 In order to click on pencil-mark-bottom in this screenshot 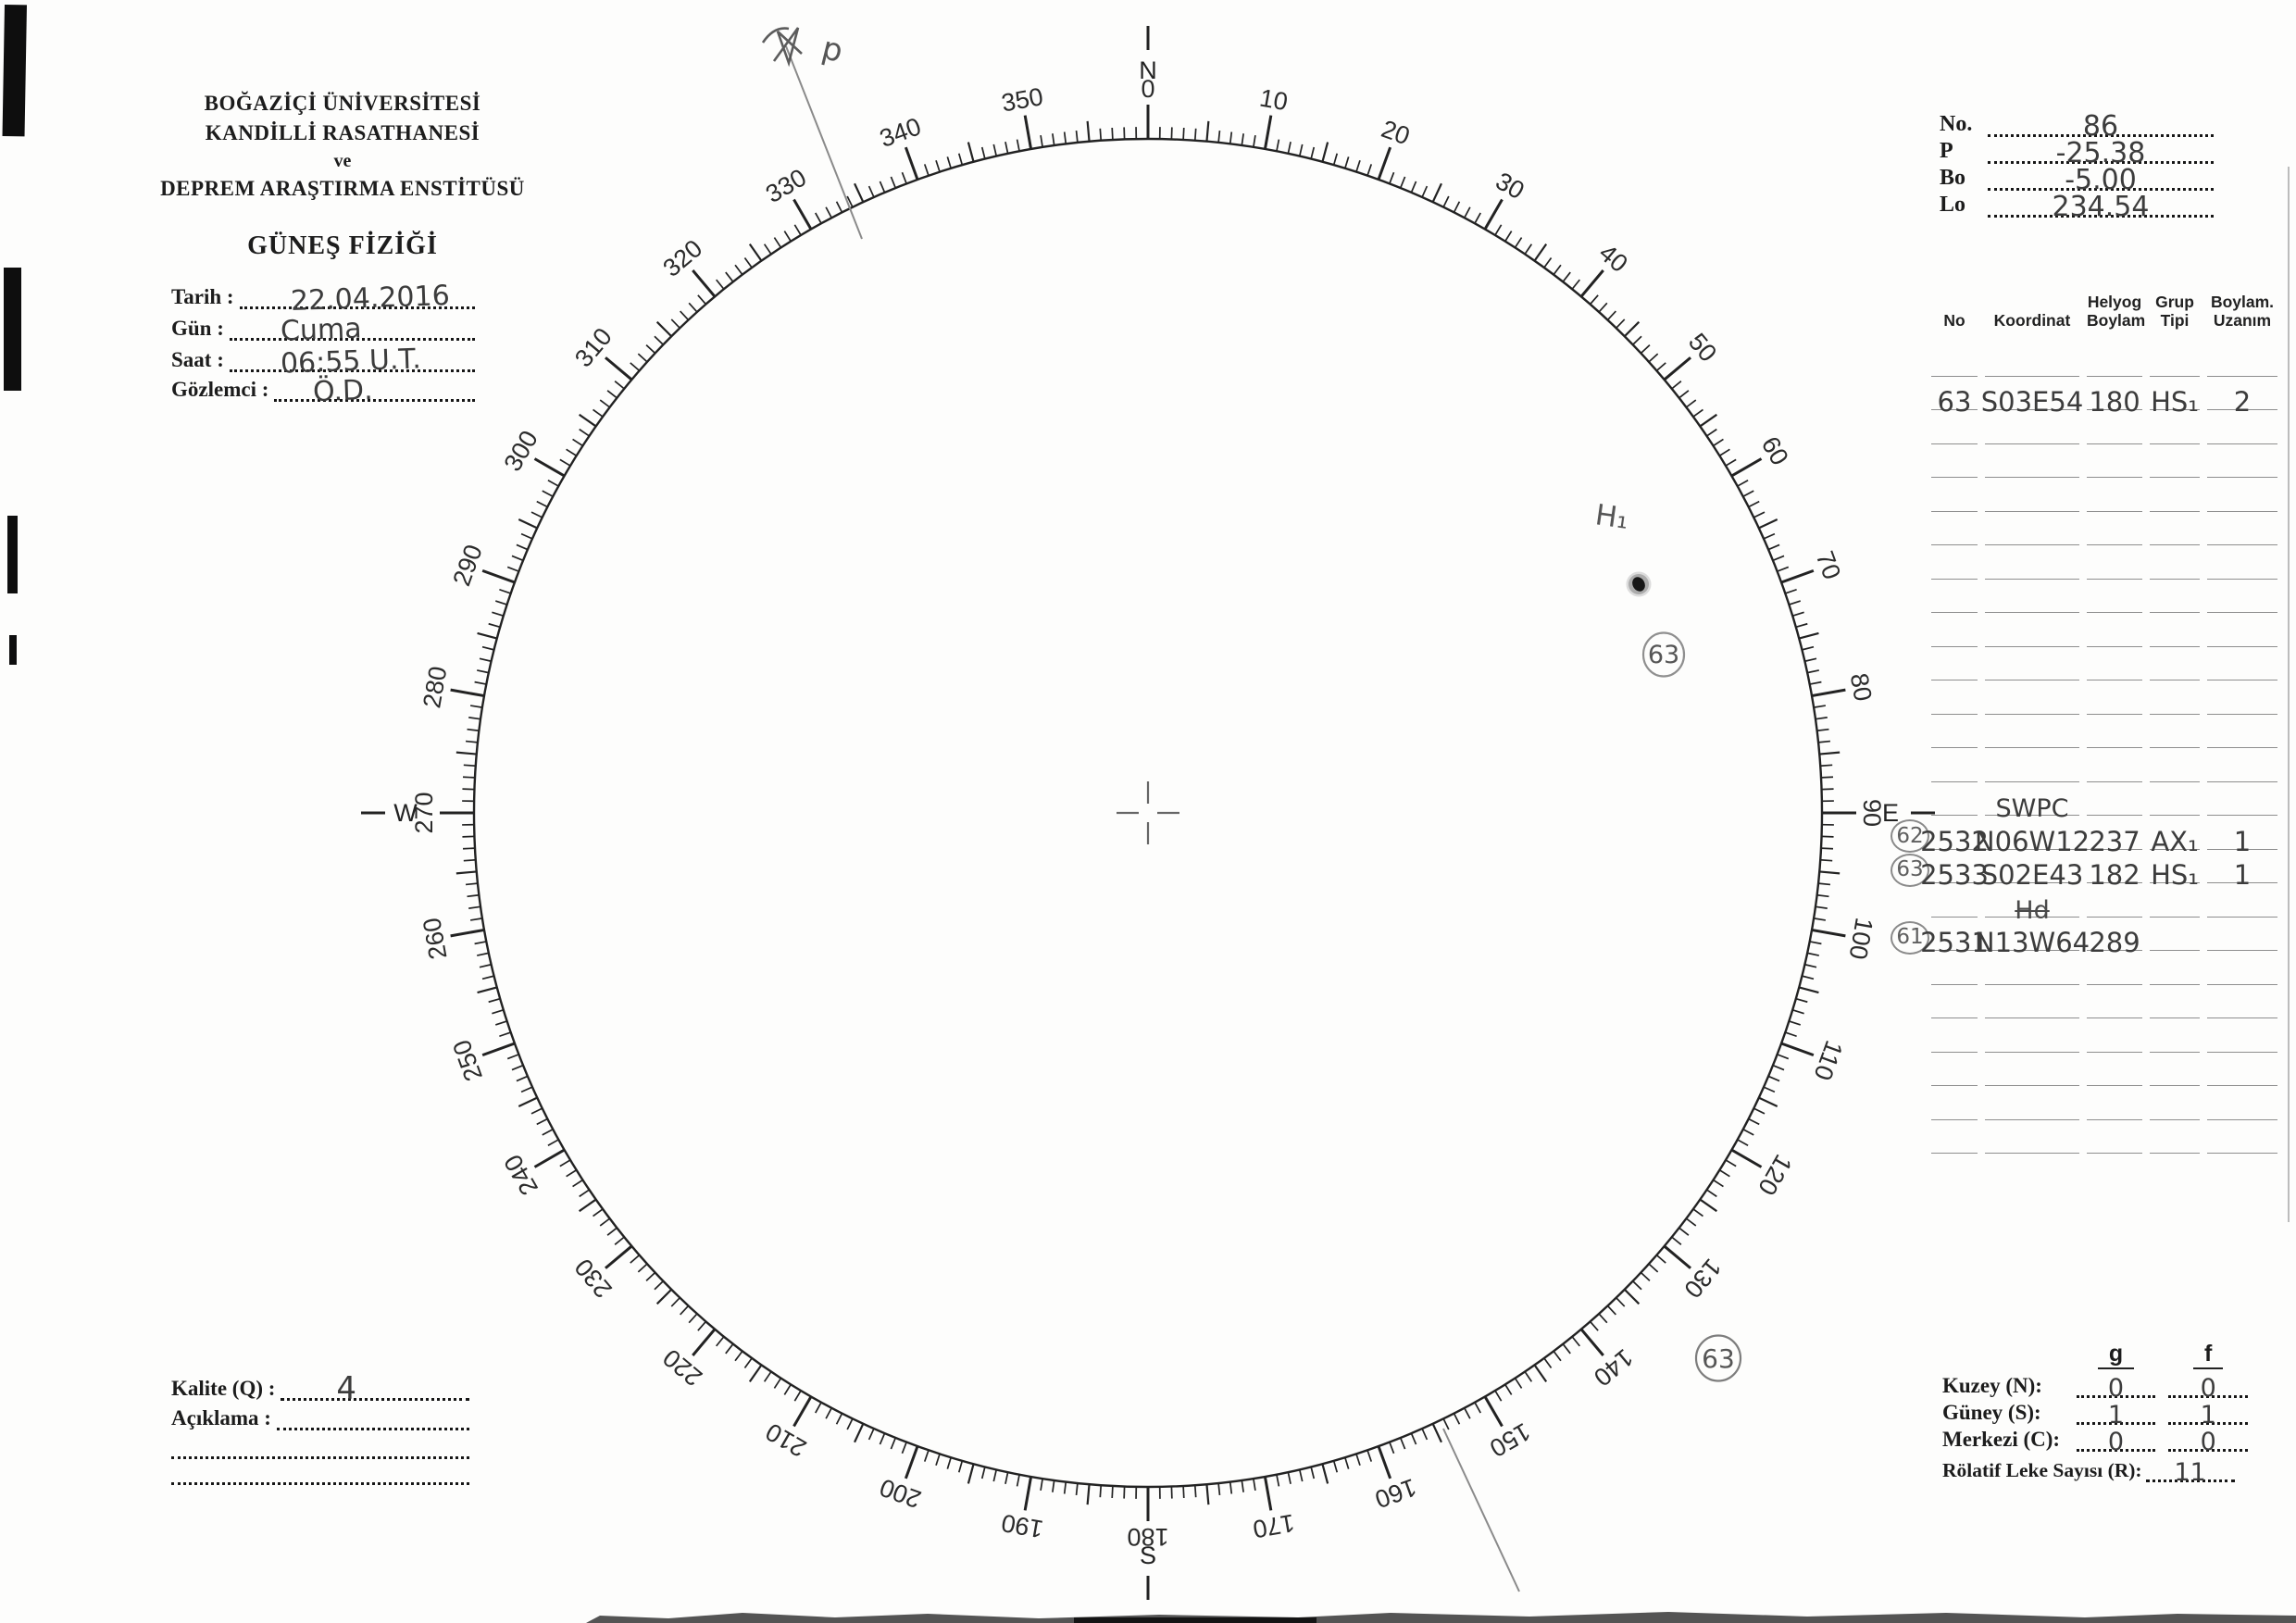, I will do `click(1481, 1510)`.